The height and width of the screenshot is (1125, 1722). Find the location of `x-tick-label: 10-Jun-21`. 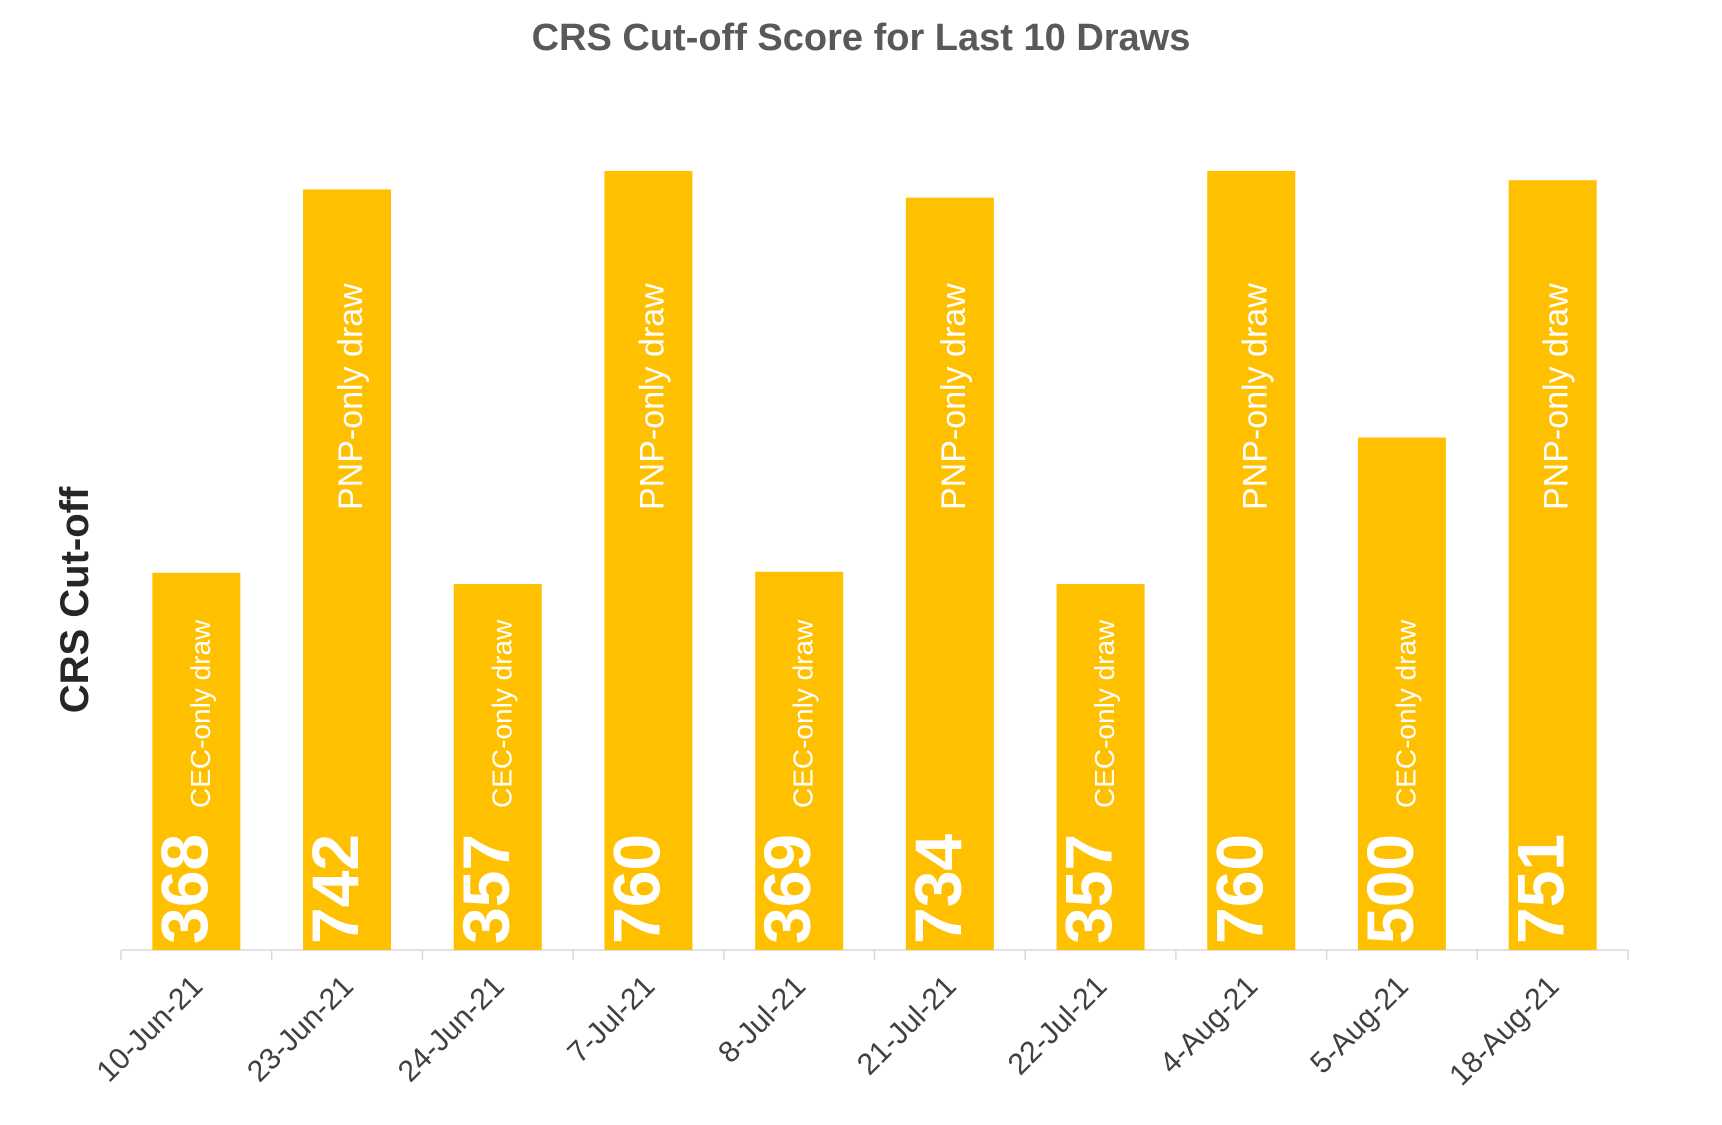

x-tick-label: 10-Jun-21 is located at coordinates (149, 1029).